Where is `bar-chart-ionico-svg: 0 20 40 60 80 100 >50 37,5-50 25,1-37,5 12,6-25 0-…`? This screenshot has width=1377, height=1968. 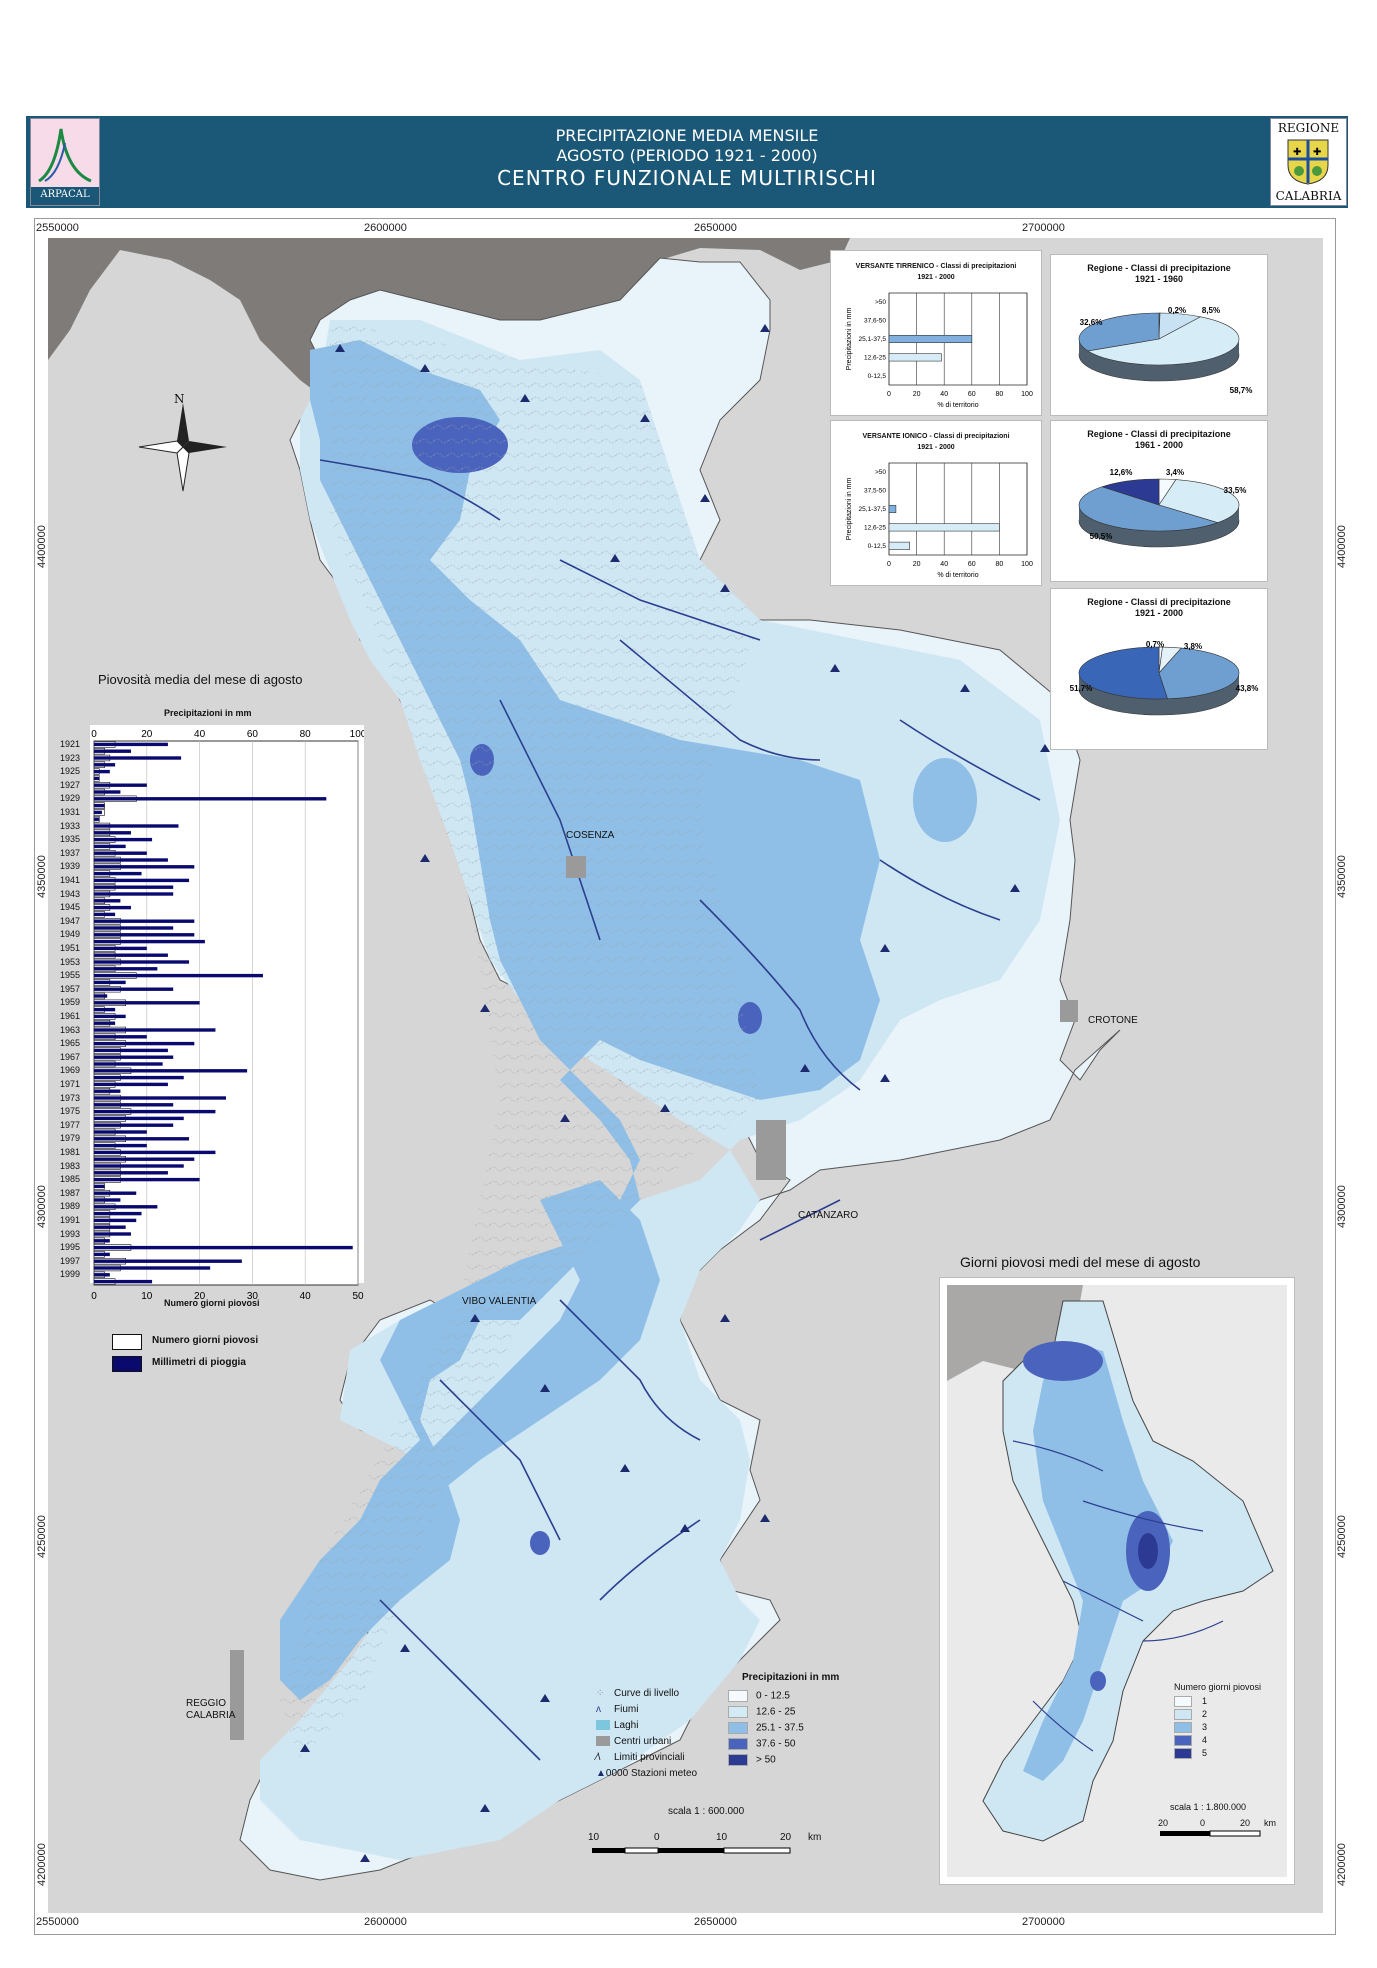 bar-chart-ionico-svg: 0 20 40 60 80 100 >50 37,5-50 25,1-37,5 12,6-25 0-… is located at coordinates (939, 520).